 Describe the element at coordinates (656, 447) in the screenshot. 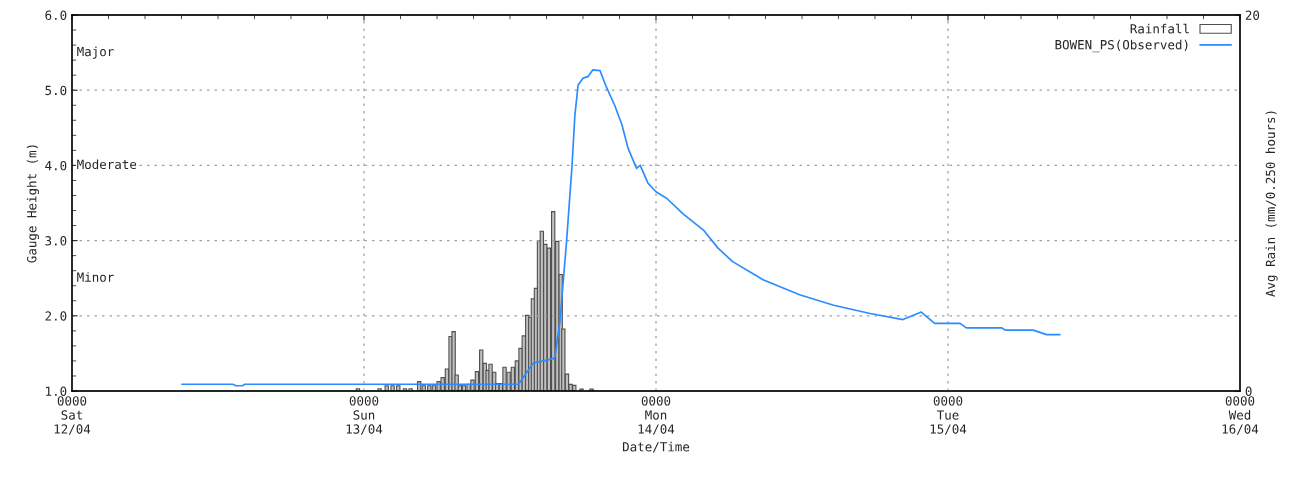

I see `x-axis-title: Date/Time` at that location.